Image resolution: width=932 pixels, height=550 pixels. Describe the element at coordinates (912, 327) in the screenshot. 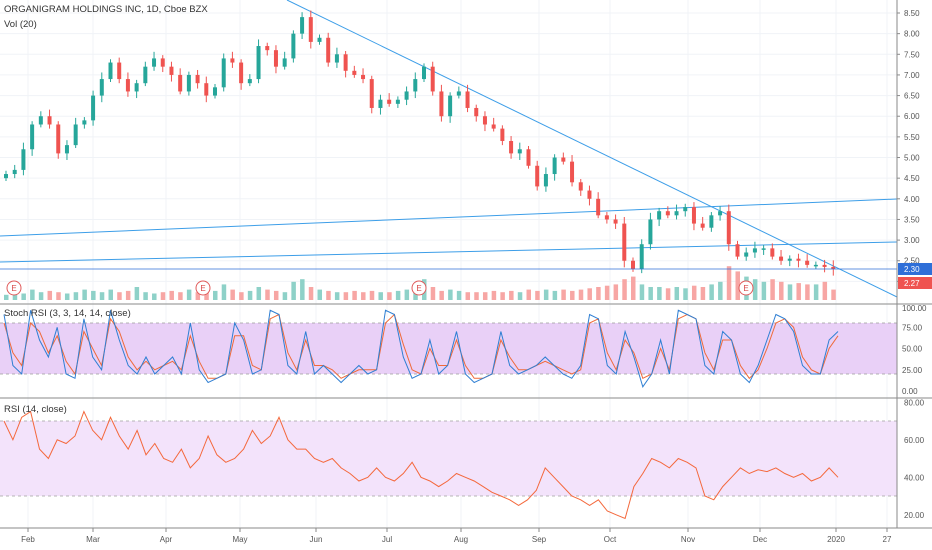

I see `stoch-tick-label: 75.00` at that location.